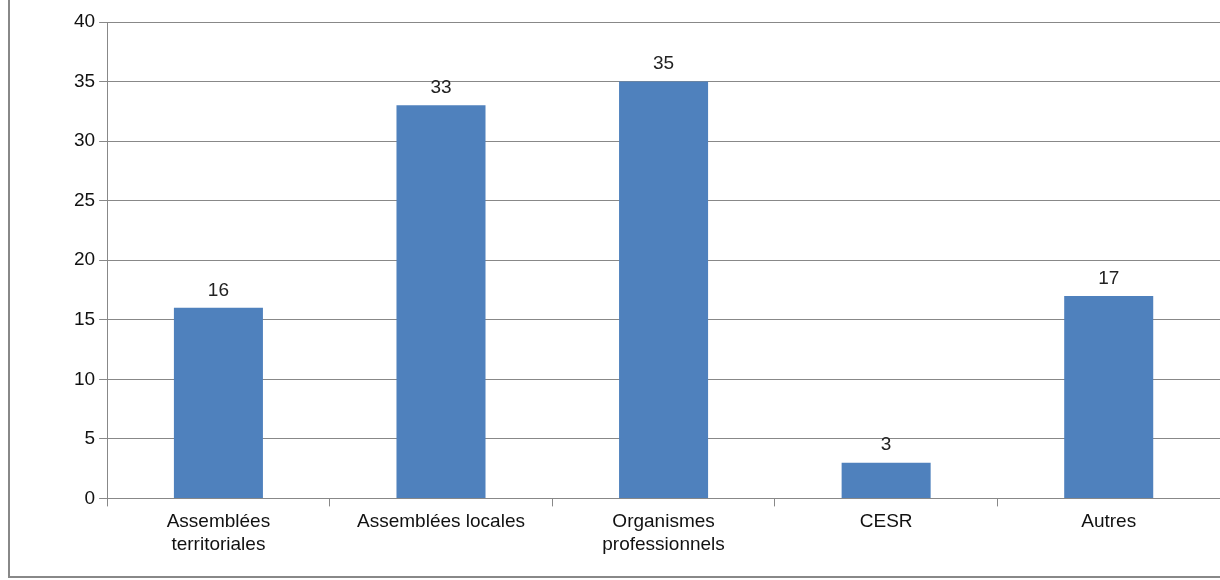 This screenshot has width=1220, height=580. I want to click on y-tick-label: 15, so click(84, 318).